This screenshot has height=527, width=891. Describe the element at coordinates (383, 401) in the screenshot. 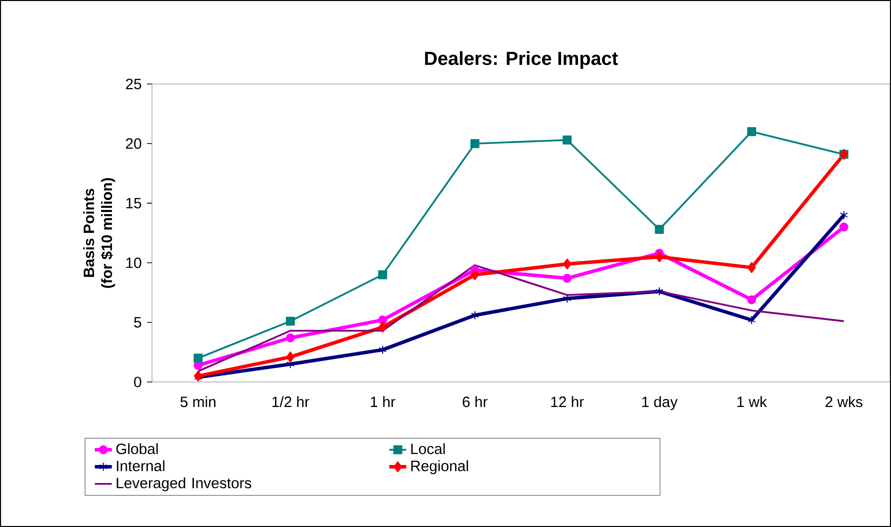

I see `x-tick-label: 1 hr` at that location.